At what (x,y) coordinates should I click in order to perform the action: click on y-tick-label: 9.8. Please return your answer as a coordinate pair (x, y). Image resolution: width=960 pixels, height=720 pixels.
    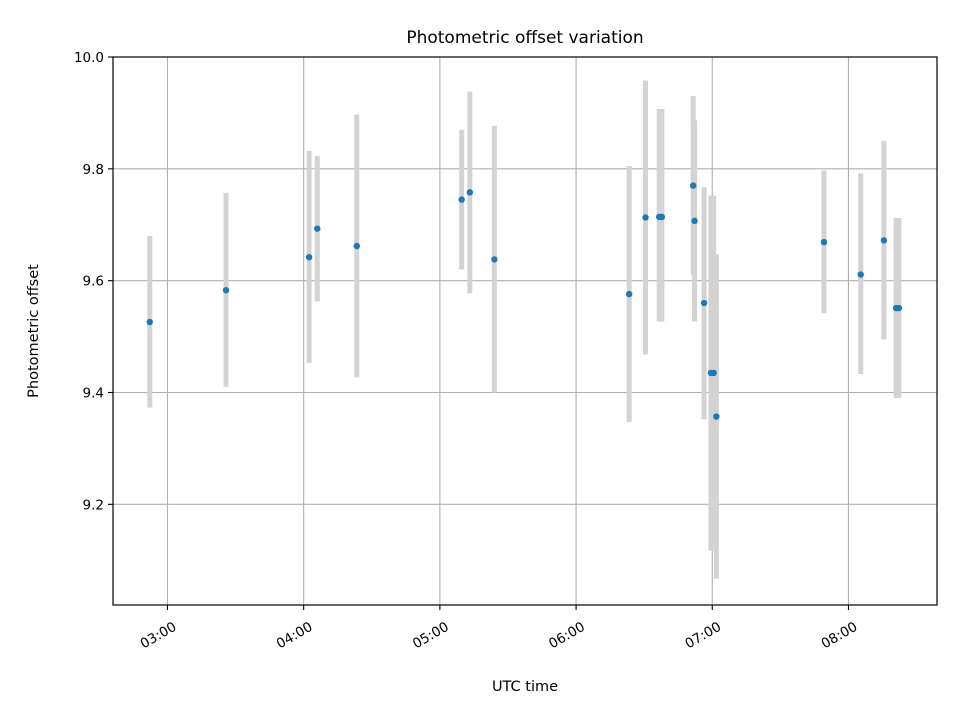
    Looking at the image, I should click on (93, 170).